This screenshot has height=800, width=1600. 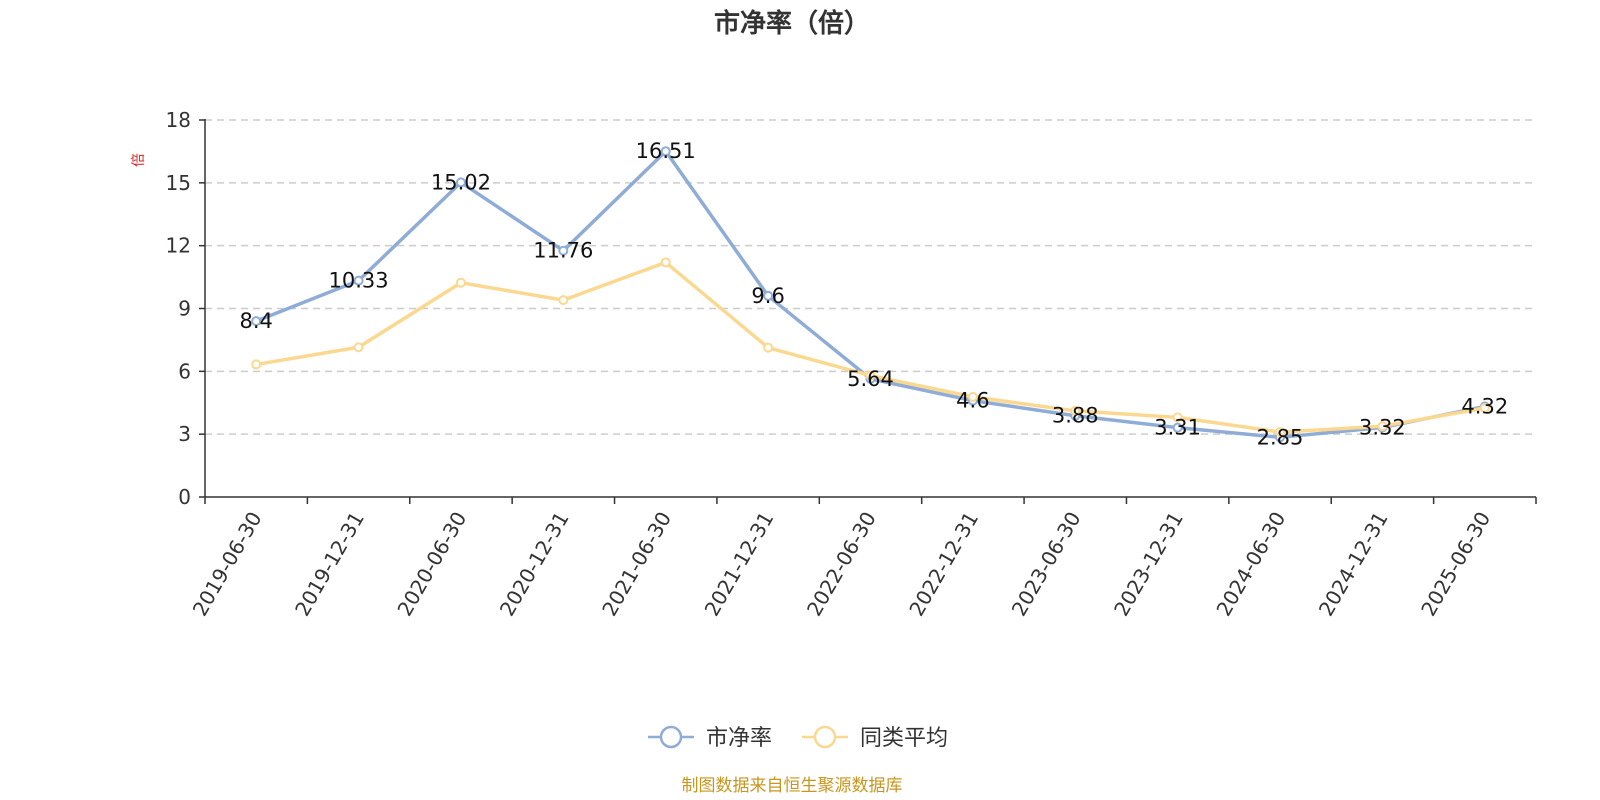 What do you see at coordinates (184, 371) in the screenshot?
I see `y-tick-label: 6` at bounding box center [184, 371].